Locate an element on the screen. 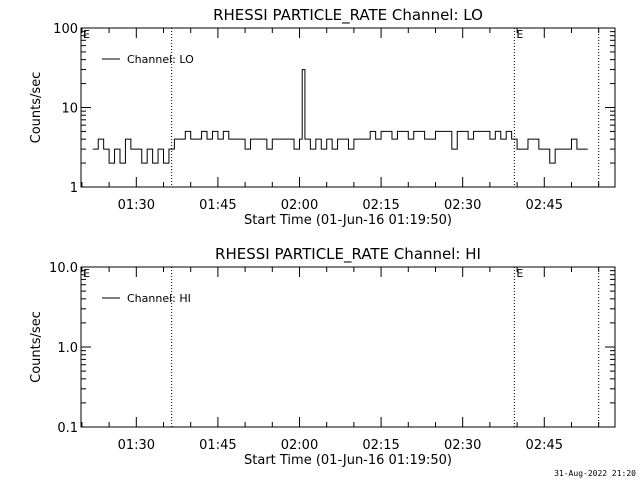  footer-timestamp: 31-Aug-2022 21:20 is located at coordinates (595, 473).